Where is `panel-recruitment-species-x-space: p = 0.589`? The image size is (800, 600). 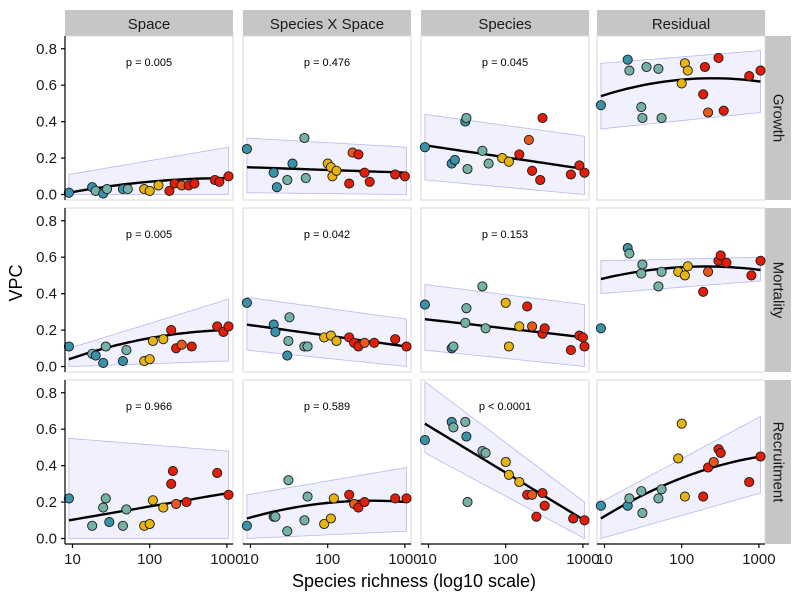 panel-recruitment-species-x-space: p = 0.589 is located at coordinates (326, 462).